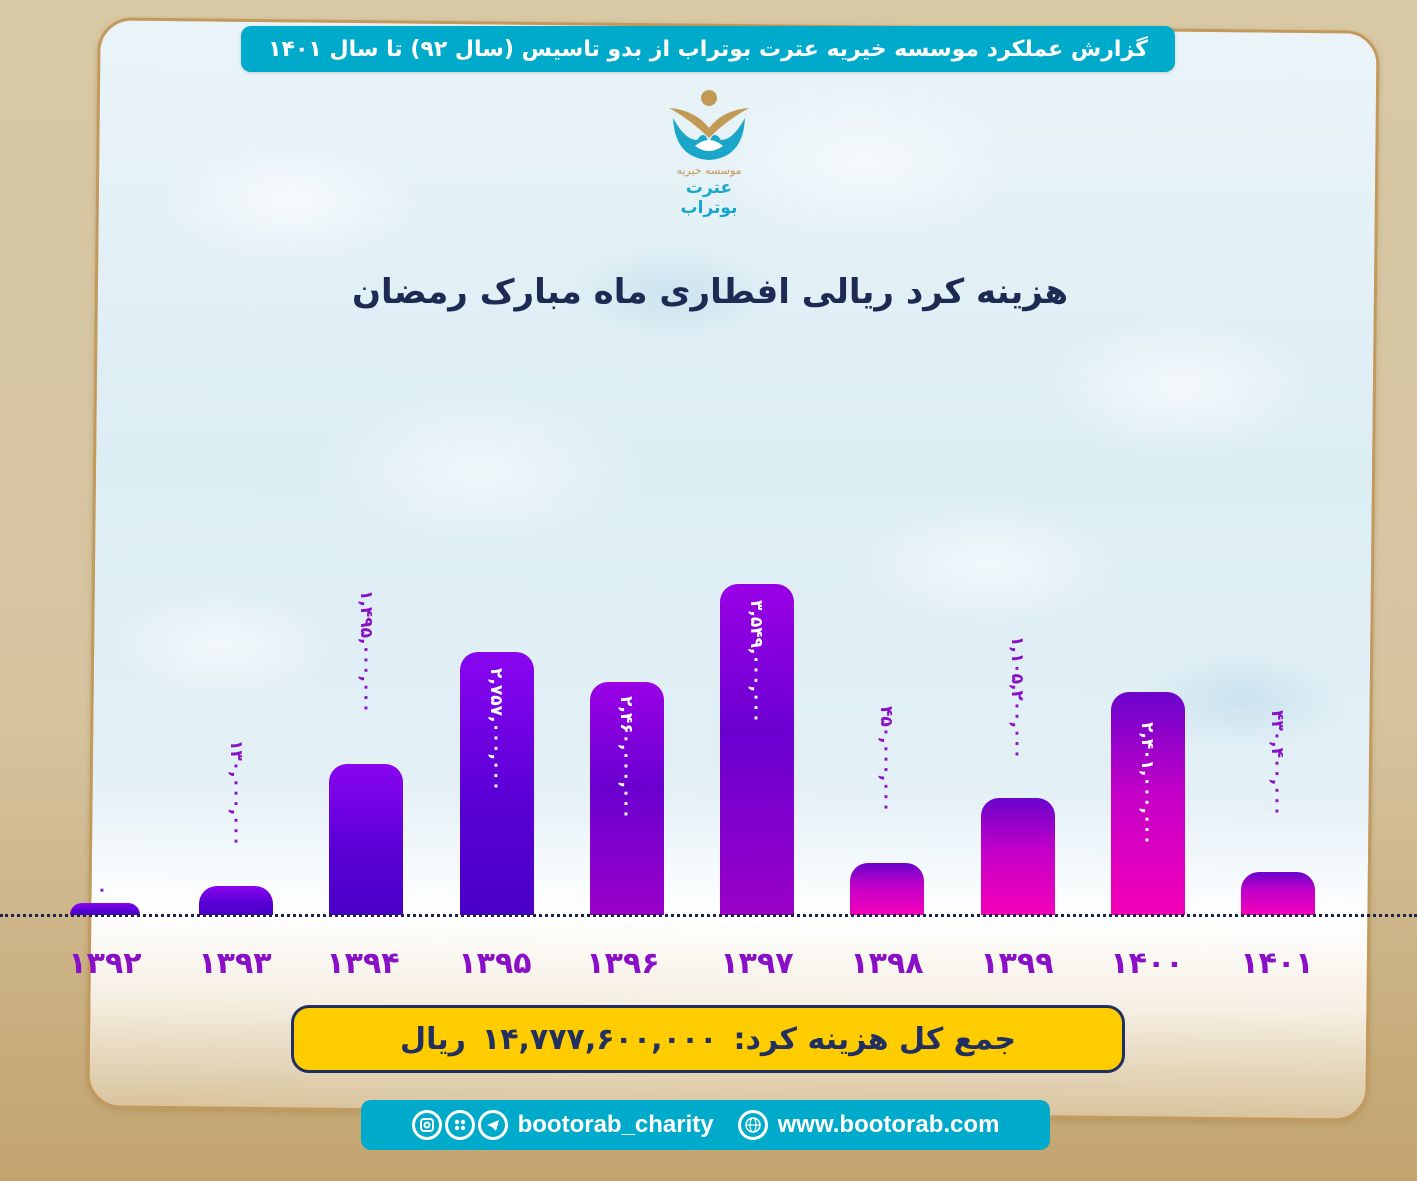 This screenshot has height=1181, width=1417. I want to click on year-label-1394: ۱۳۹۴, so click(363, 963).